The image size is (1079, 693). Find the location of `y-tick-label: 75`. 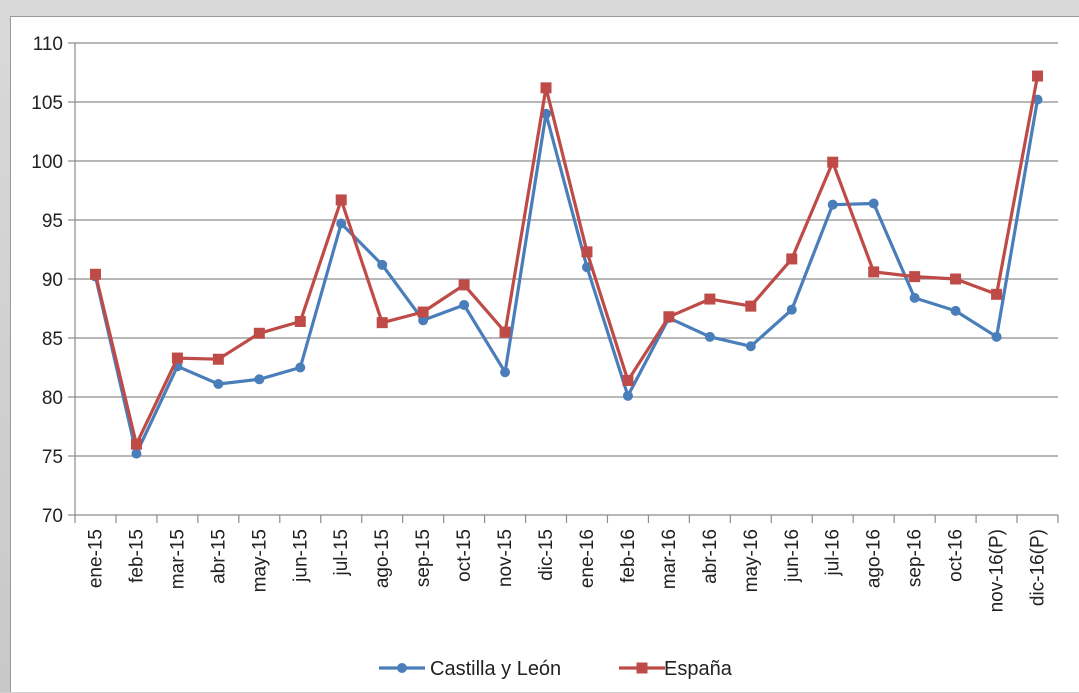

y-tick-label: 75 is located at coordinates (52, 457).